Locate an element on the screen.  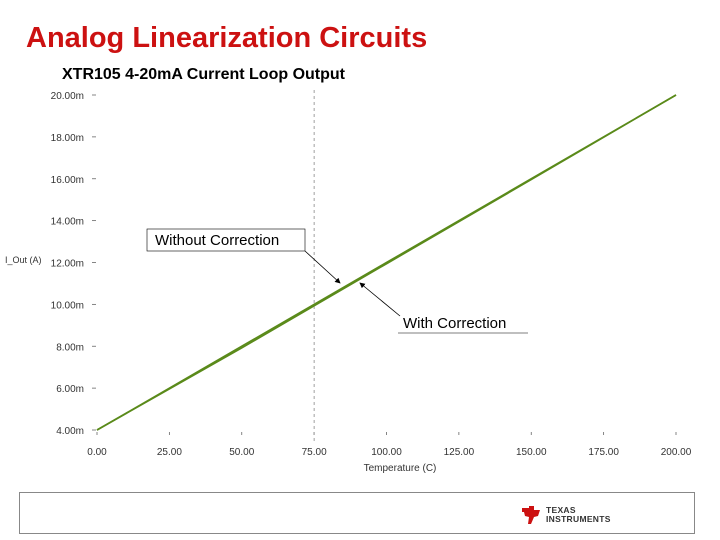
annotation-with-correction: With Correction is located at coordinates (454, 323).